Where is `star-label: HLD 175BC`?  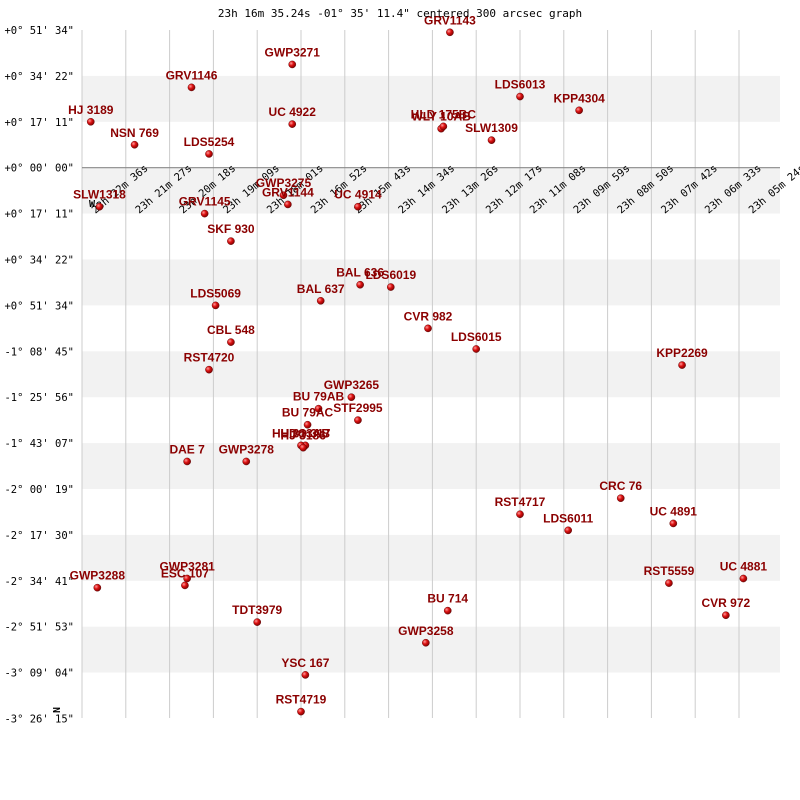
star-label: HLD 175BC is located at coordinates (444, 114).